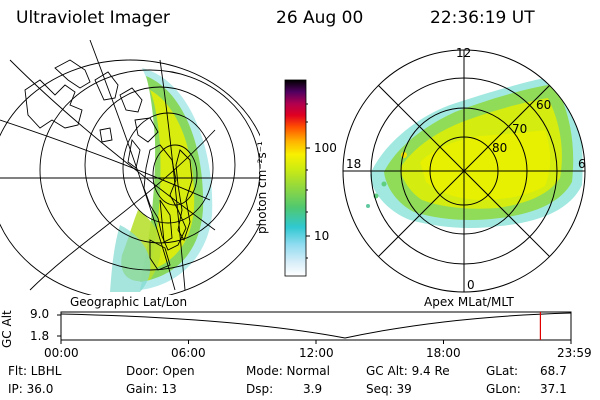  Describe the element at coordinates (262, 187) in the screenshot. I see `colorbar-label: photon cm⁻²s⁻¹` at that location.